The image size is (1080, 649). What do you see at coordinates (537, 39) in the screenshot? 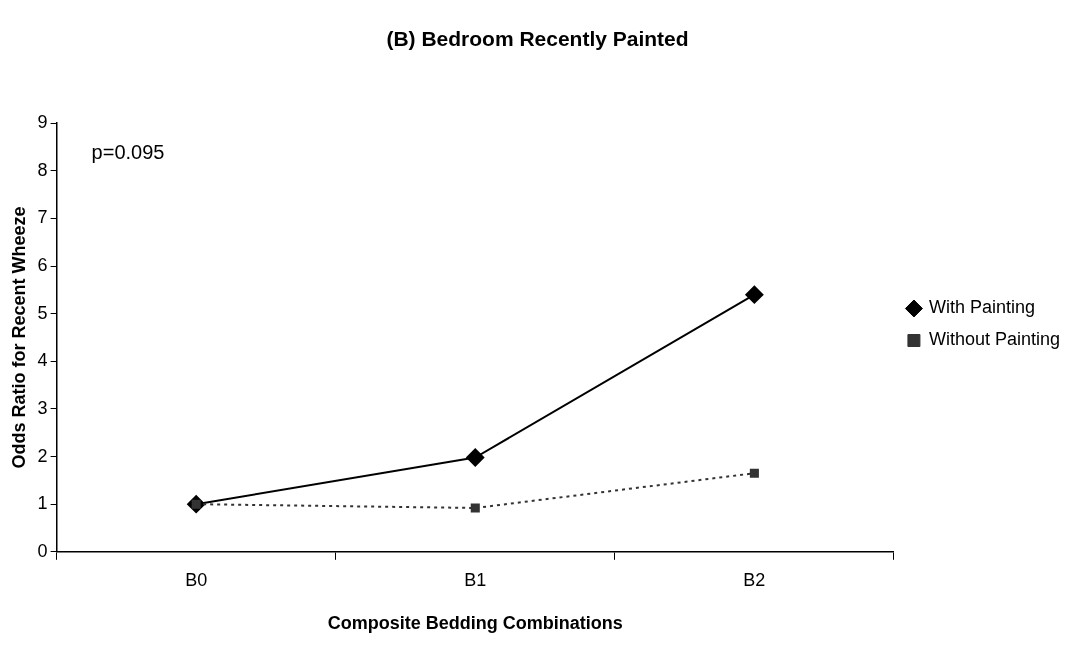
I see `chart-title: (B) Bedroom Recently Painted` at bounding box center [537, 39].